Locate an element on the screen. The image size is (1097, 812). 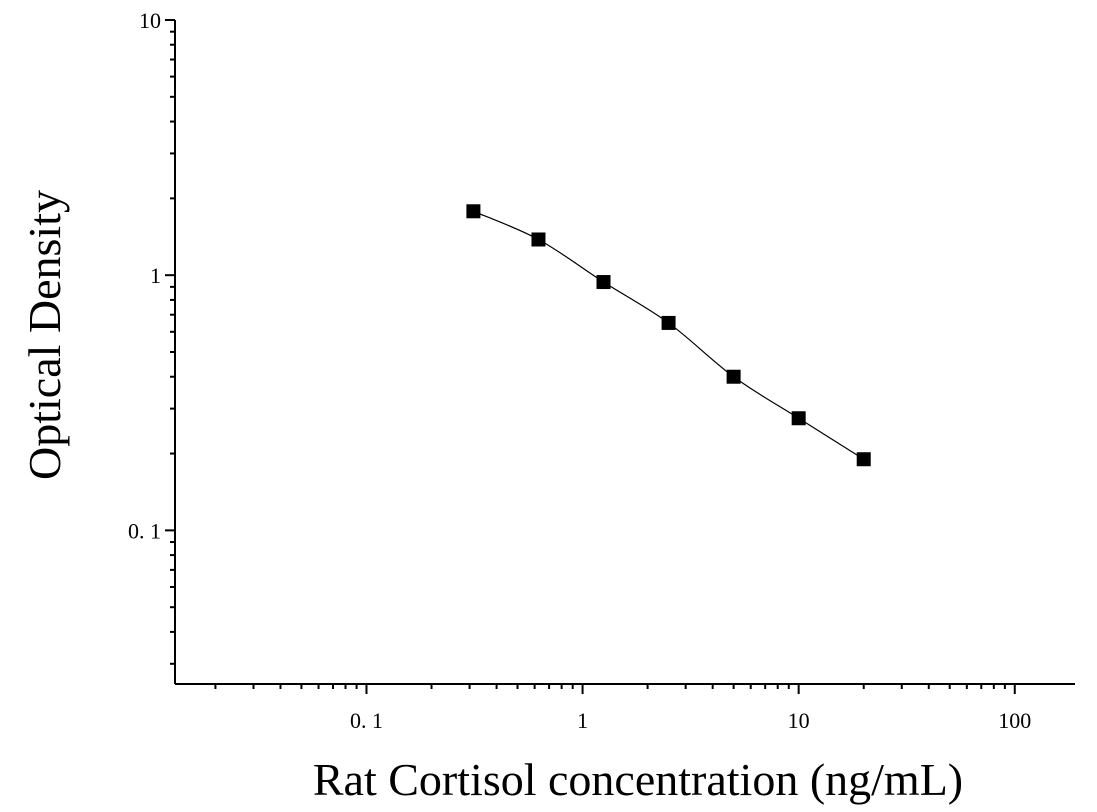
x-axis-title: Rat Cortisol concentration (ng/mL) is located at coordinates (638, 779).